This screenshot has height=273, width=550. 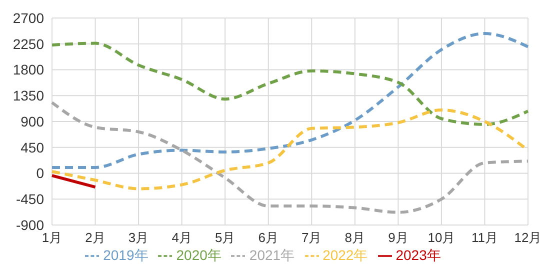 I want to click on y-tick-label: 1800, so click(x=28, y=70).